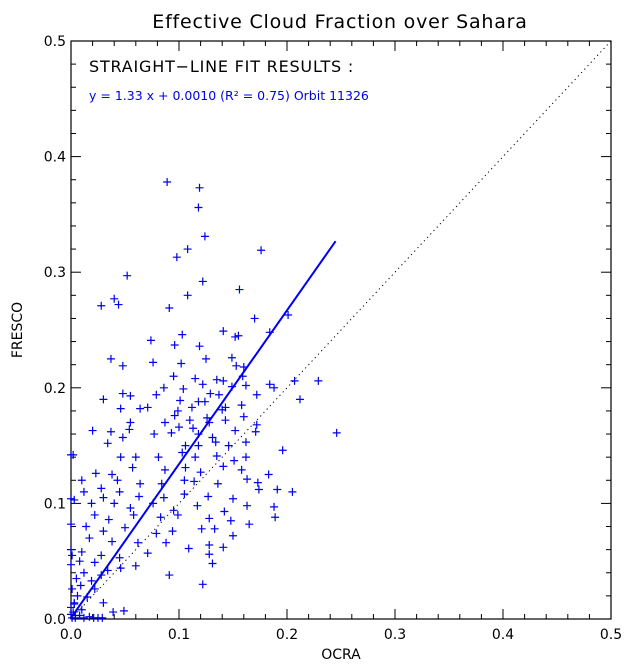 Image resolution: width=630 pixels, height=665 pixels. Describe the element at coordinates (55, 273) in the screenshot. I see `y-tick-label: 0.3` at that location.